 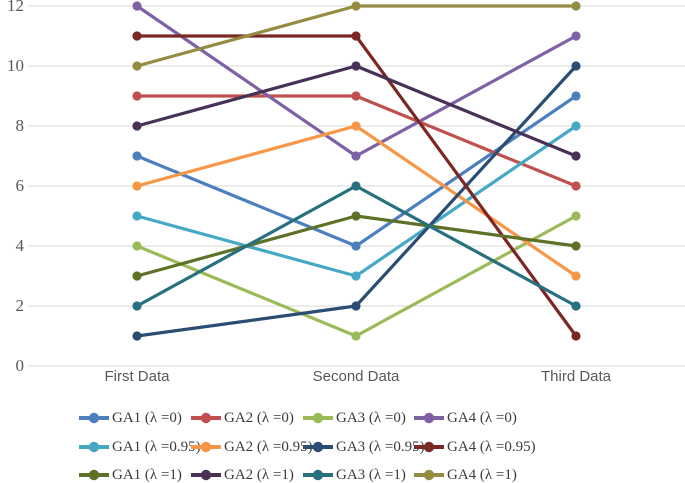 What do you see at coordinates (356, 376) in the screenshot?
I see `x-tick-label: Second Data` at bounding box center [356, 376].